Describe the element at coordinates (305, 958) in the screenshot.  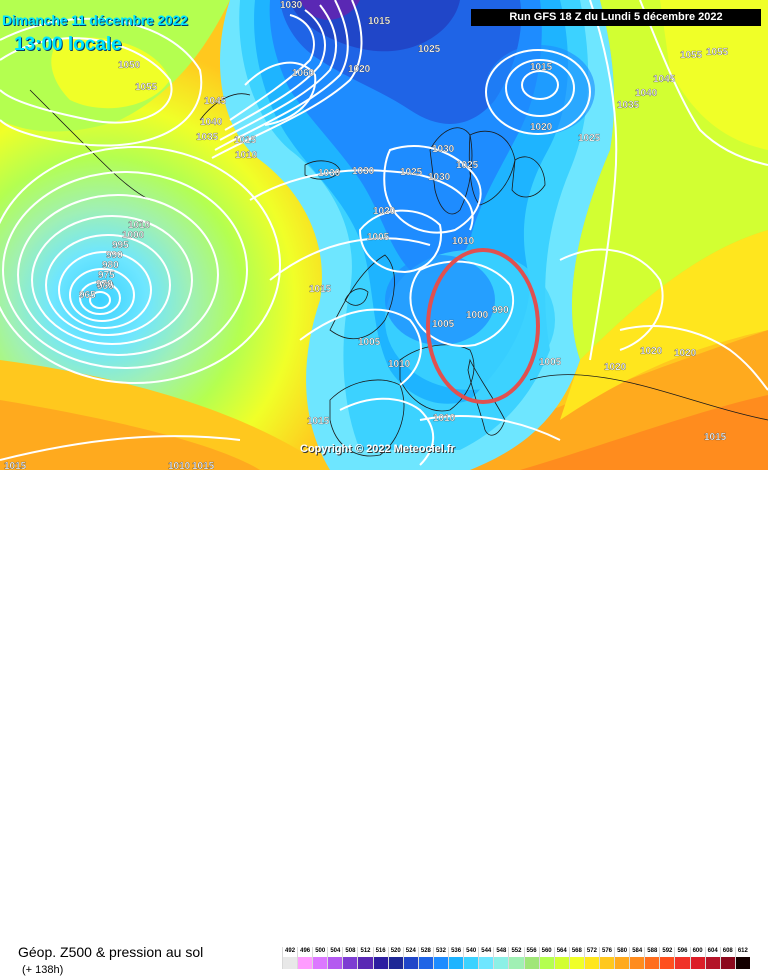
I see `scale-cell: 496` at that location.